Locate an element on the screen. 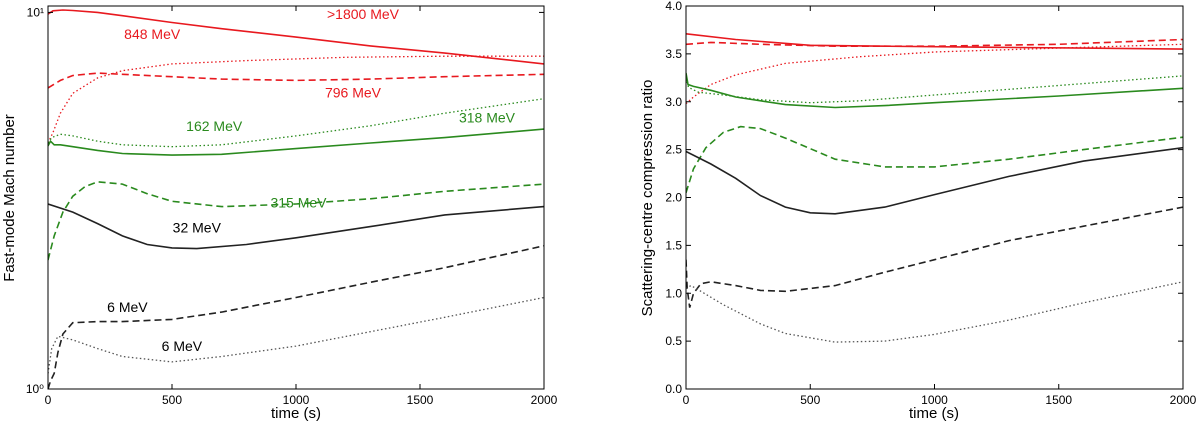 This screenshot has height=430, width=1200. left-x-tick-label-0: 0 is located at coordinates (48, 400).